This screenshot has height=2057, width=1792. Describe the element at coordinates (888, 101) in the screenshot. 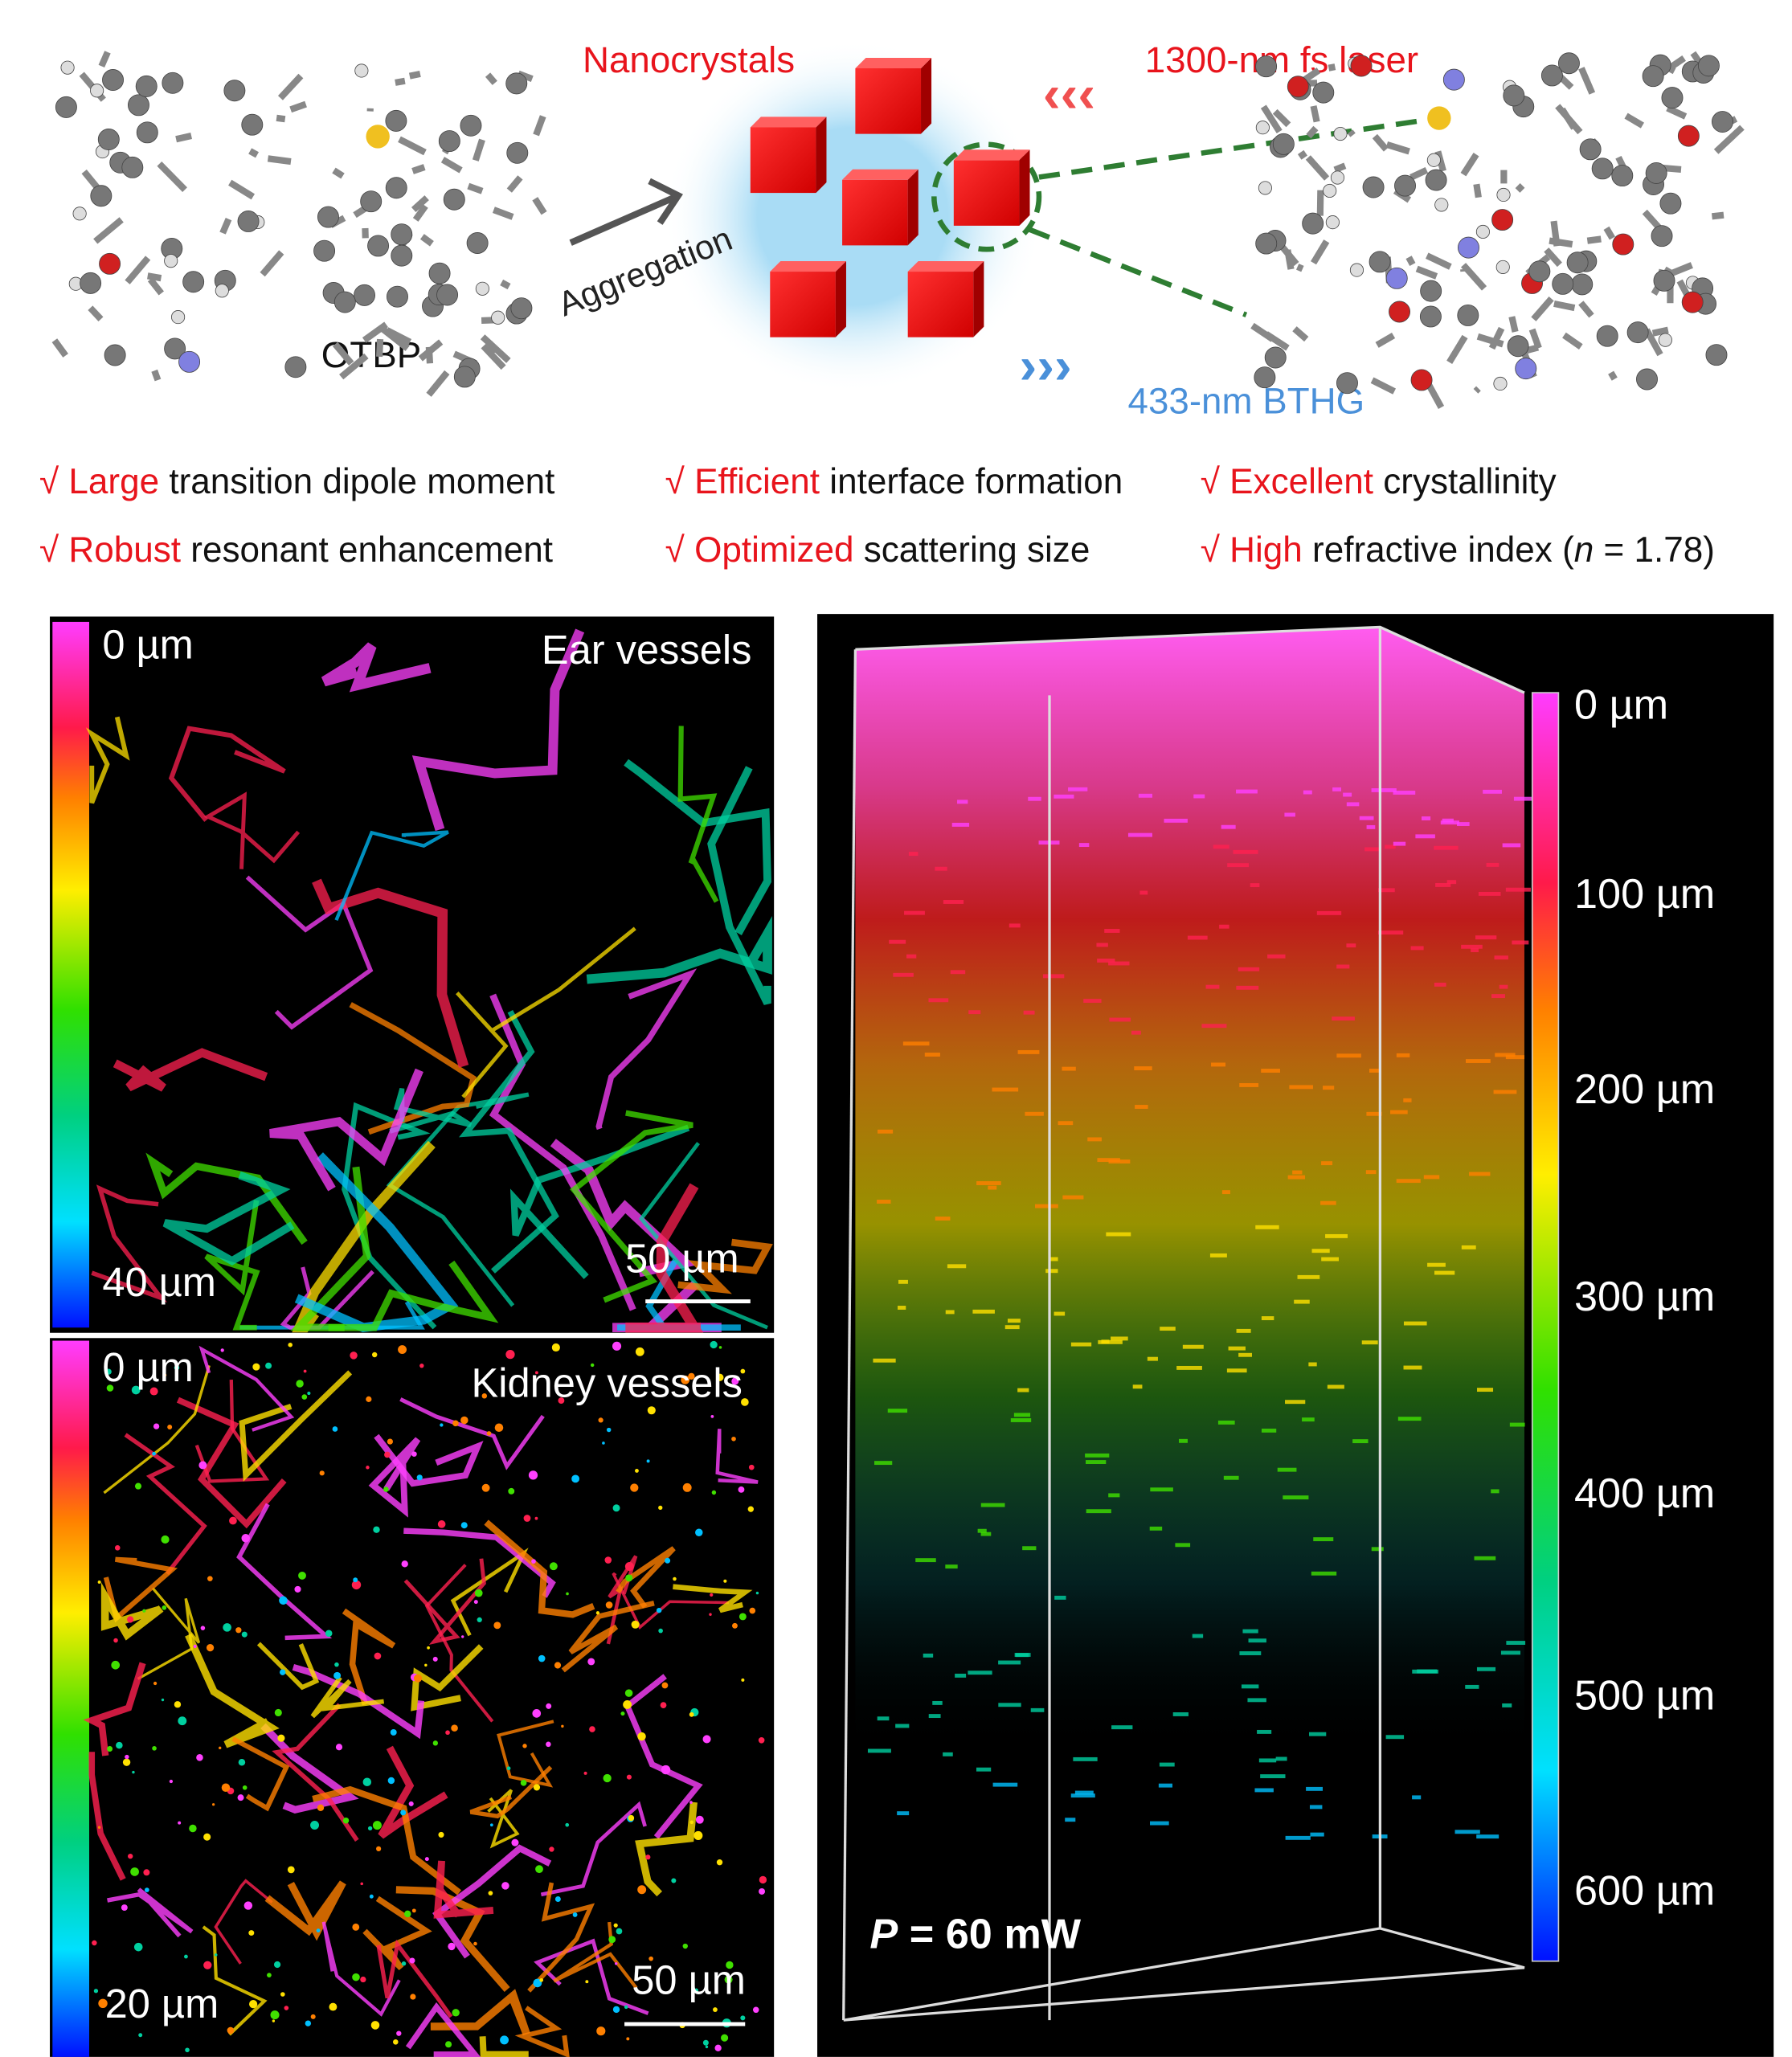

I see `nanocrystal` at that location.